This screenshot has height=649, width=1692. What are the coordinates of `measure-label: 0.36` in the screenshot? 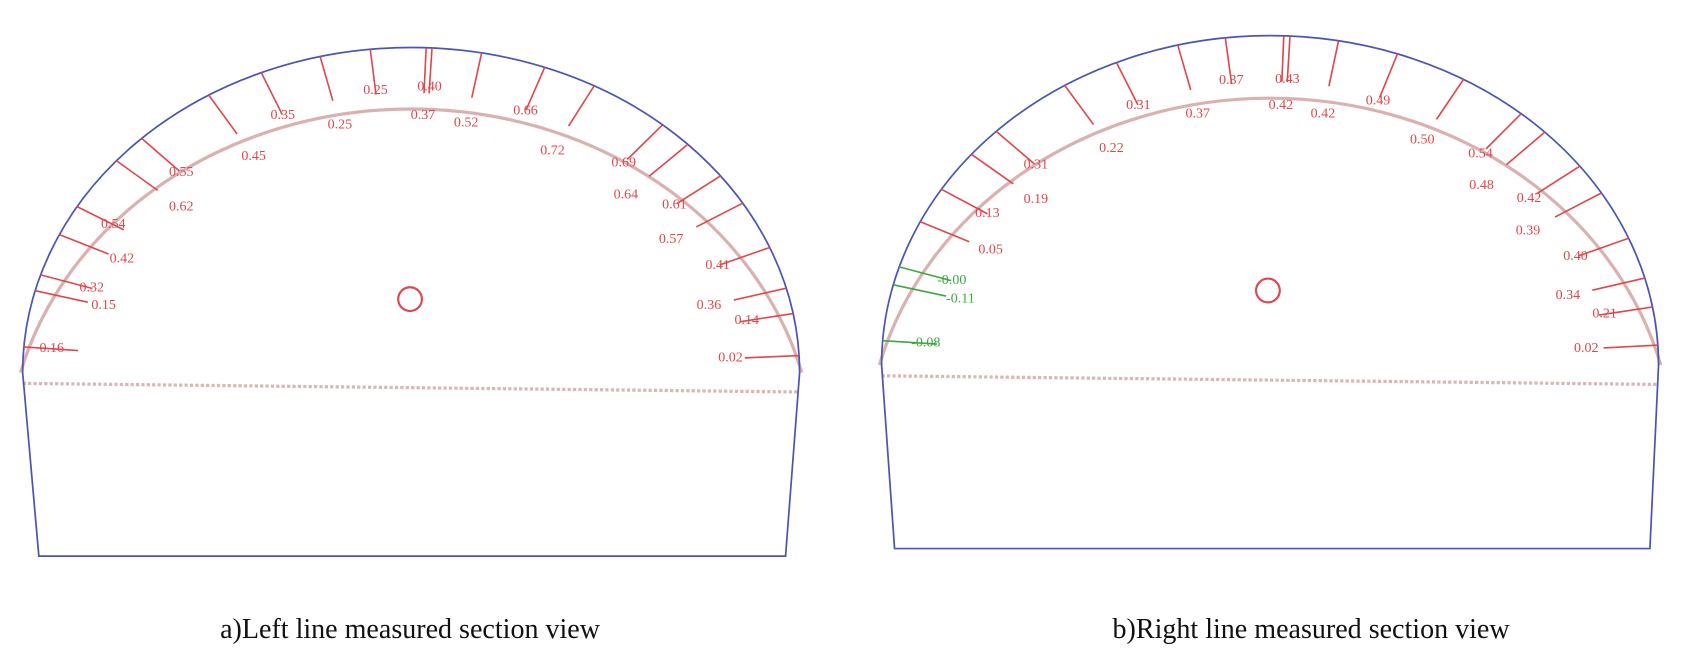 It's located at (709, 305).